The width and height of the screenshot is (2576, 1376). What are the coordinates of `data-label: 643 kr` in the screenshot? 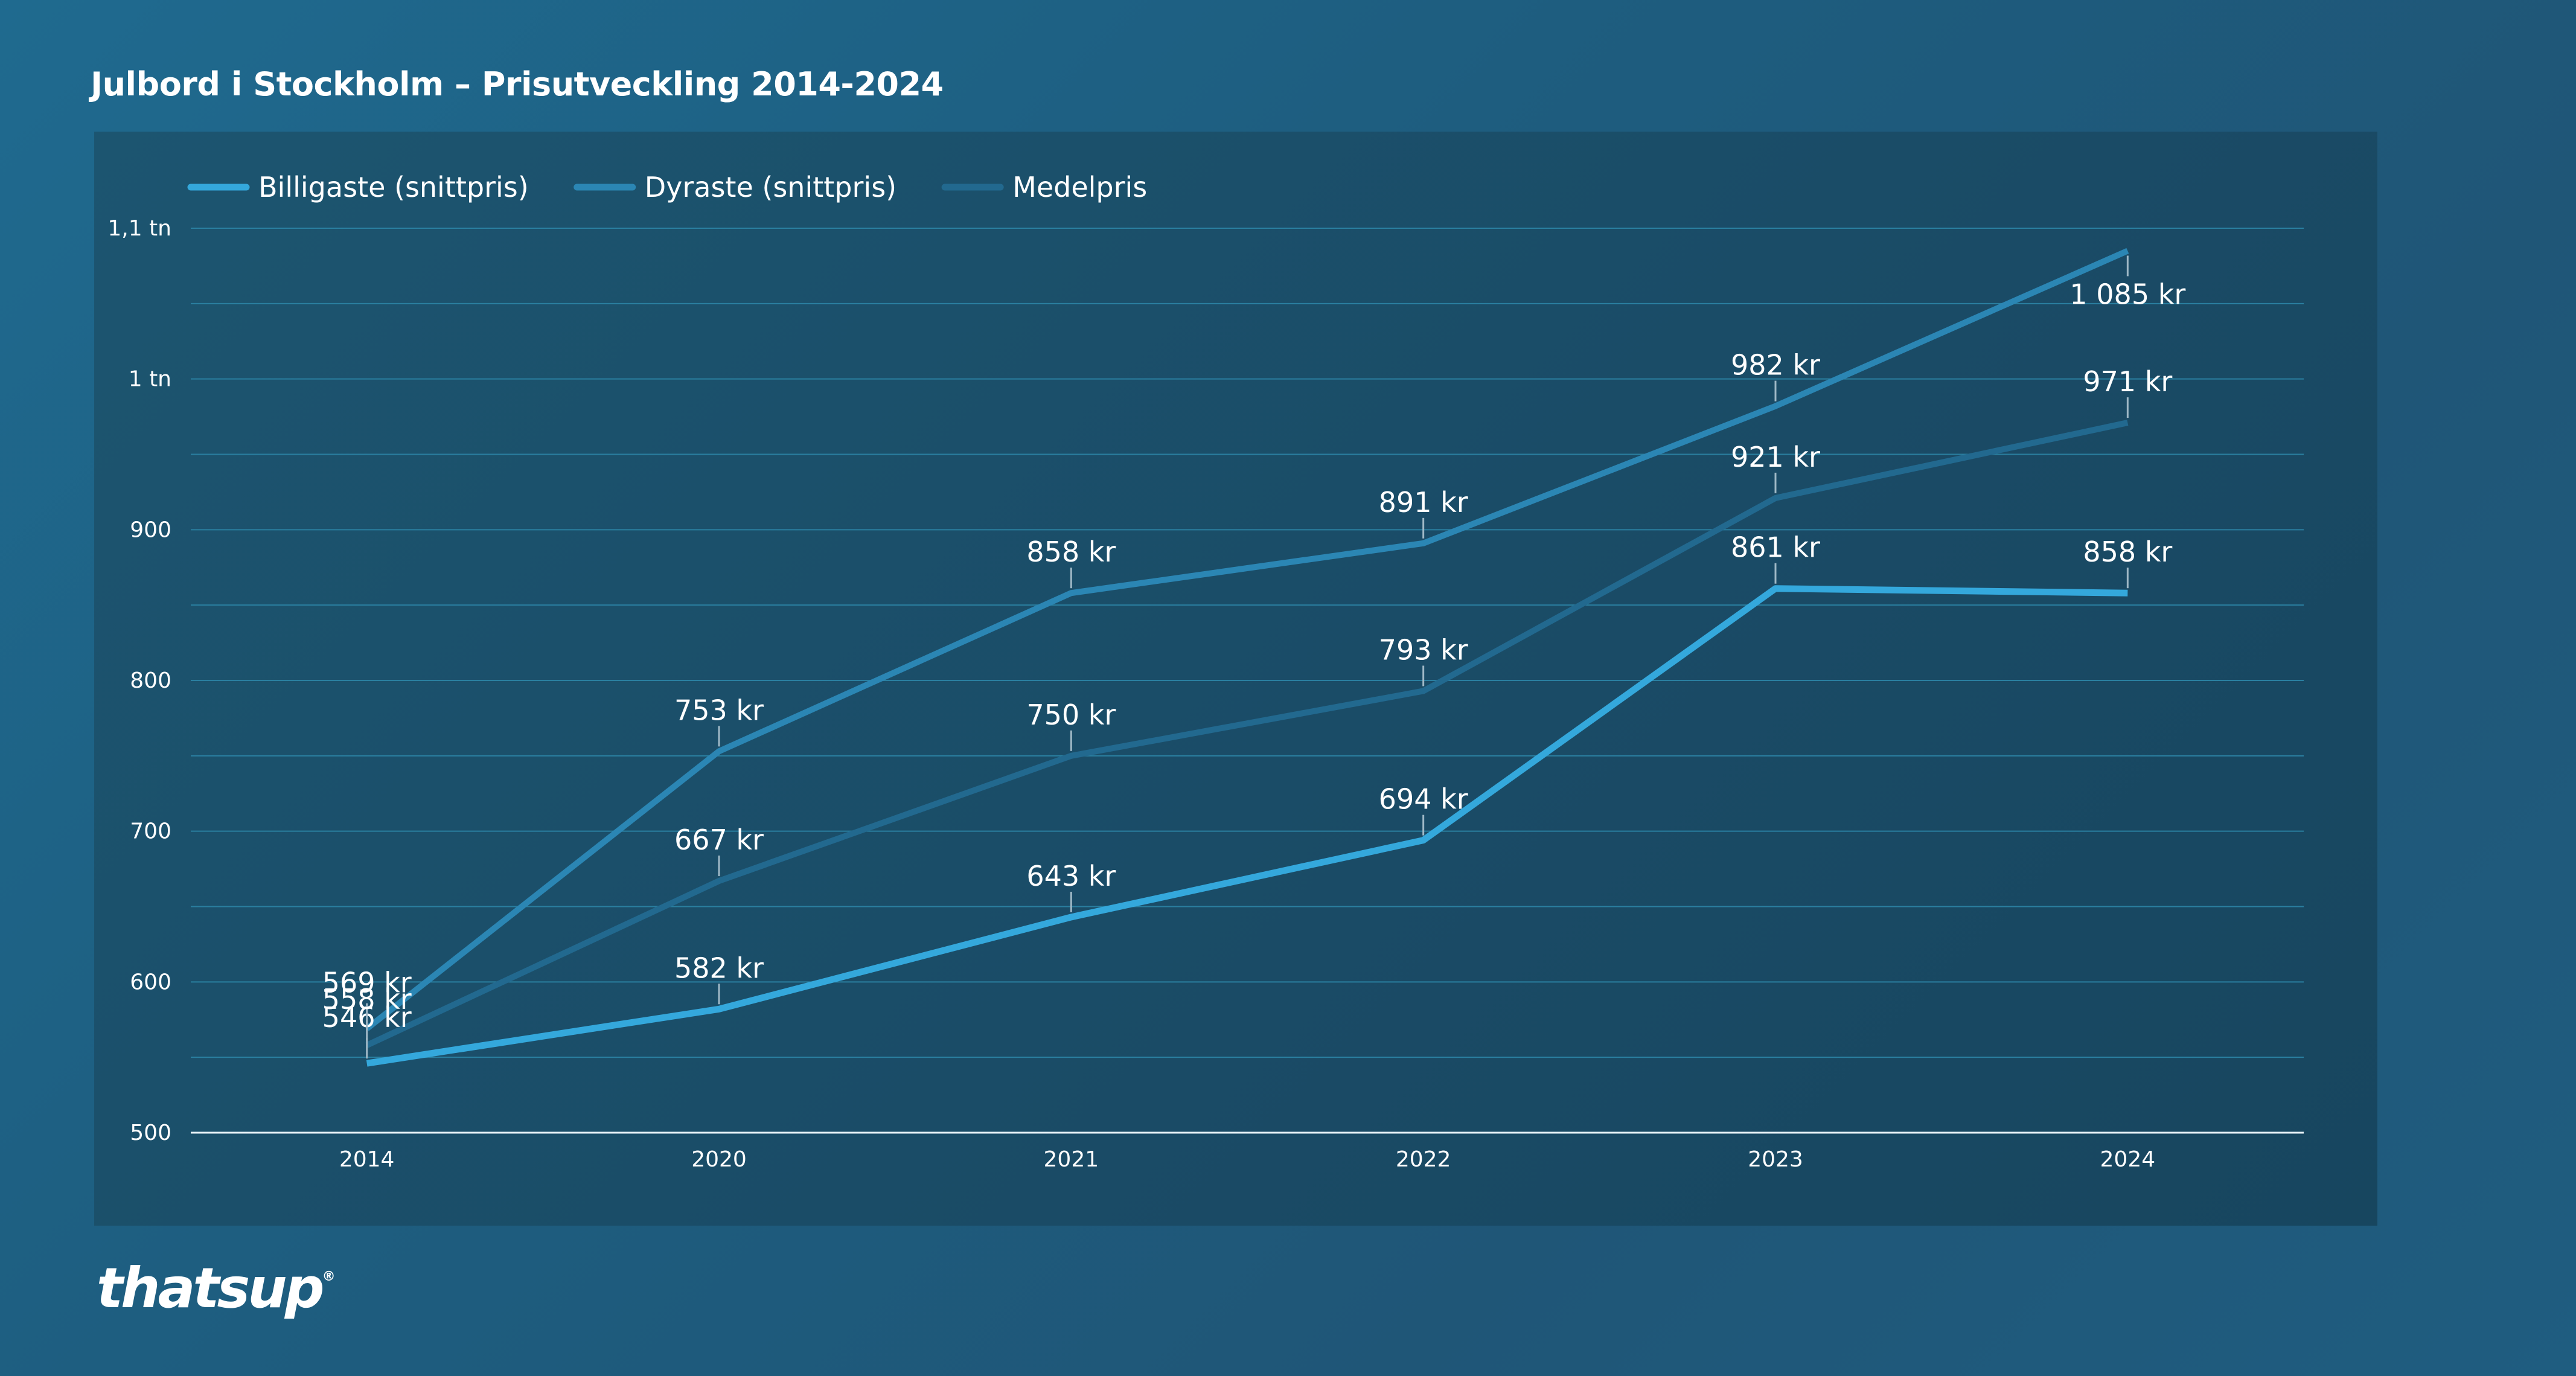 It's located at (1071, 876).